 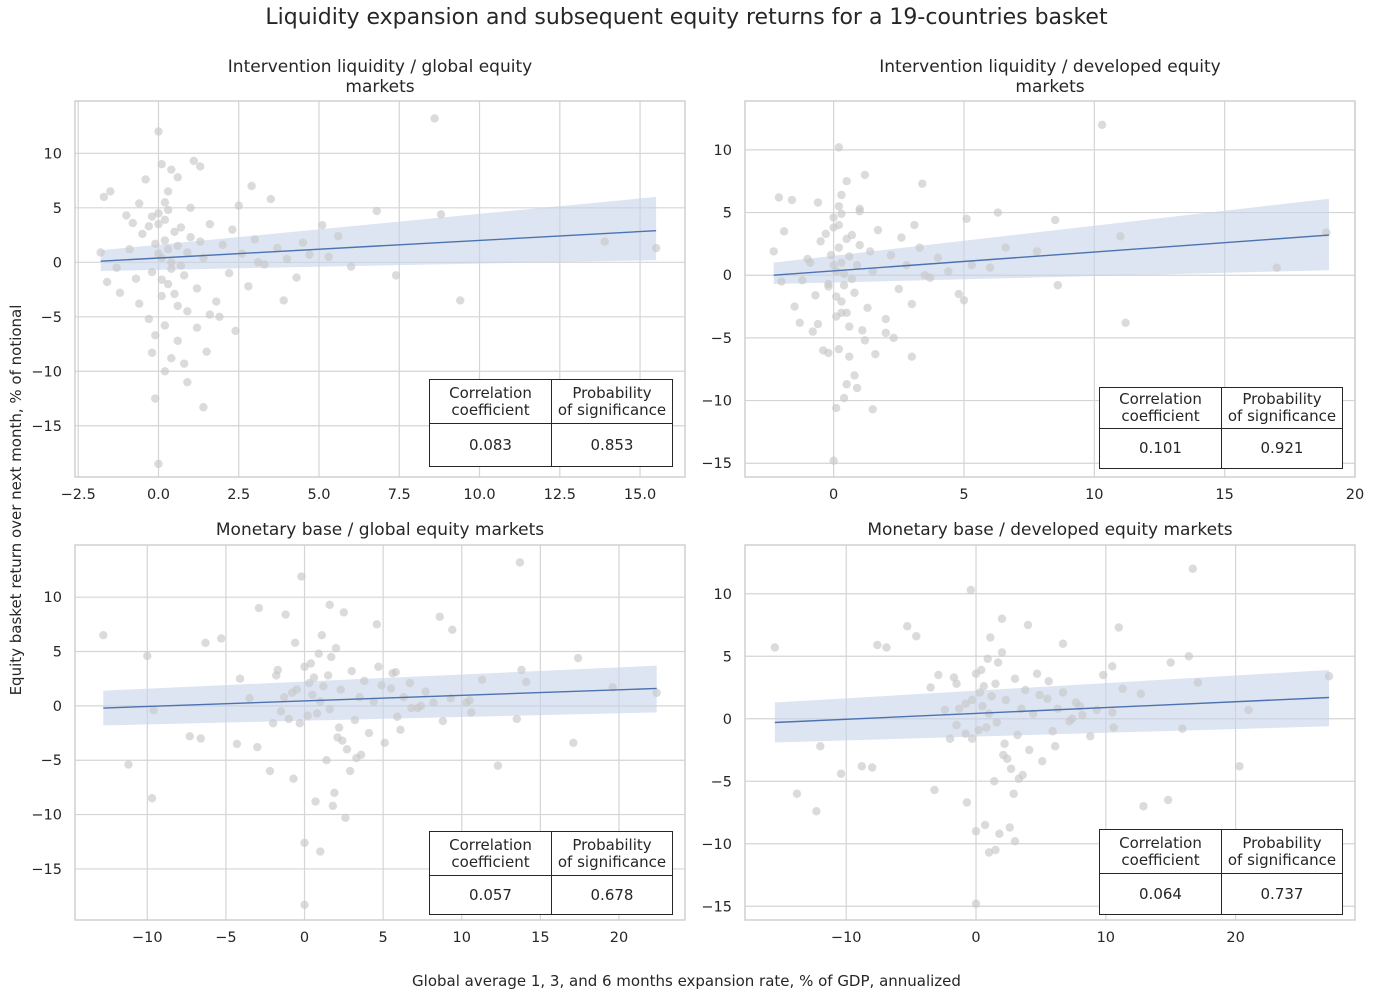 I want to click on y-tick-label: −10, so click(x=46, y=816).